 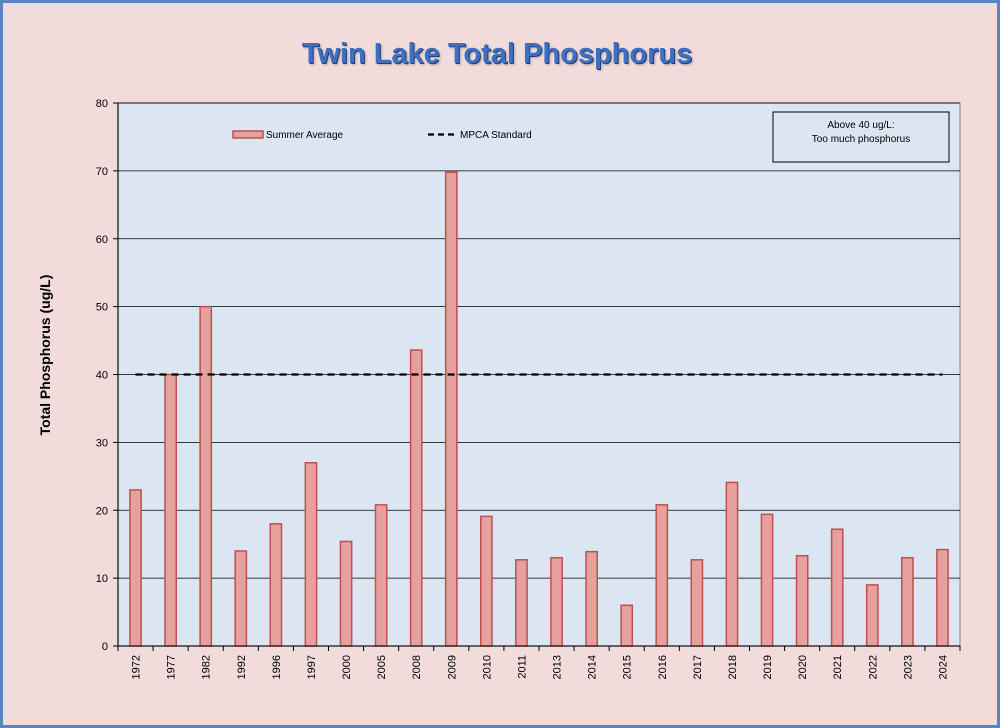 What do you see at coordinates (102, 443) in the screenshot?
I see `y-tick-label: 30` at bounding box center [102, 443].